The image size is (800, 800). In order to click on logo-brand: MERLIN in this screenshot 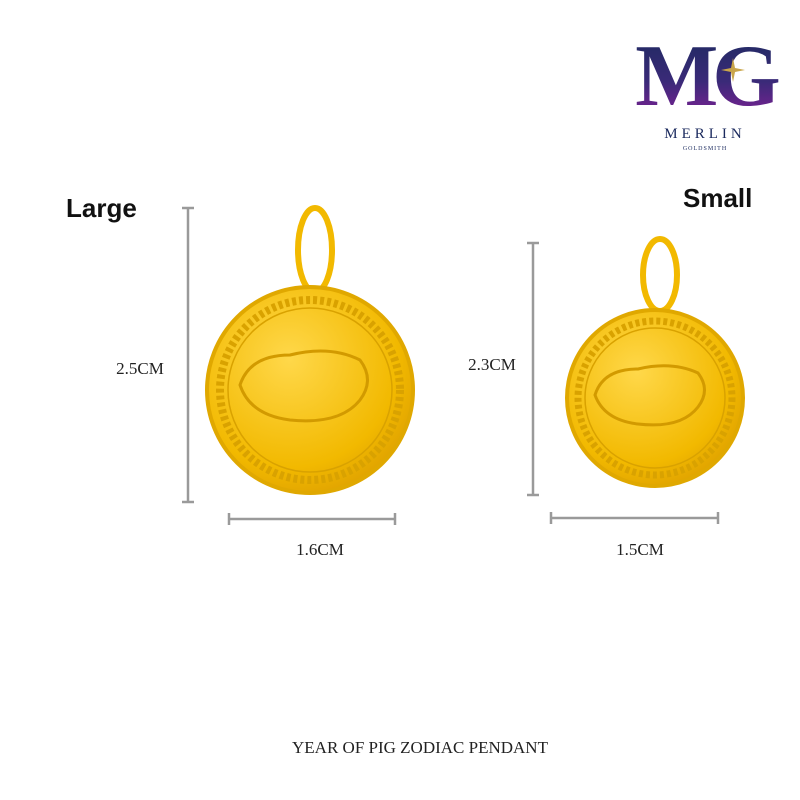, I will do `click(705, 134)`.